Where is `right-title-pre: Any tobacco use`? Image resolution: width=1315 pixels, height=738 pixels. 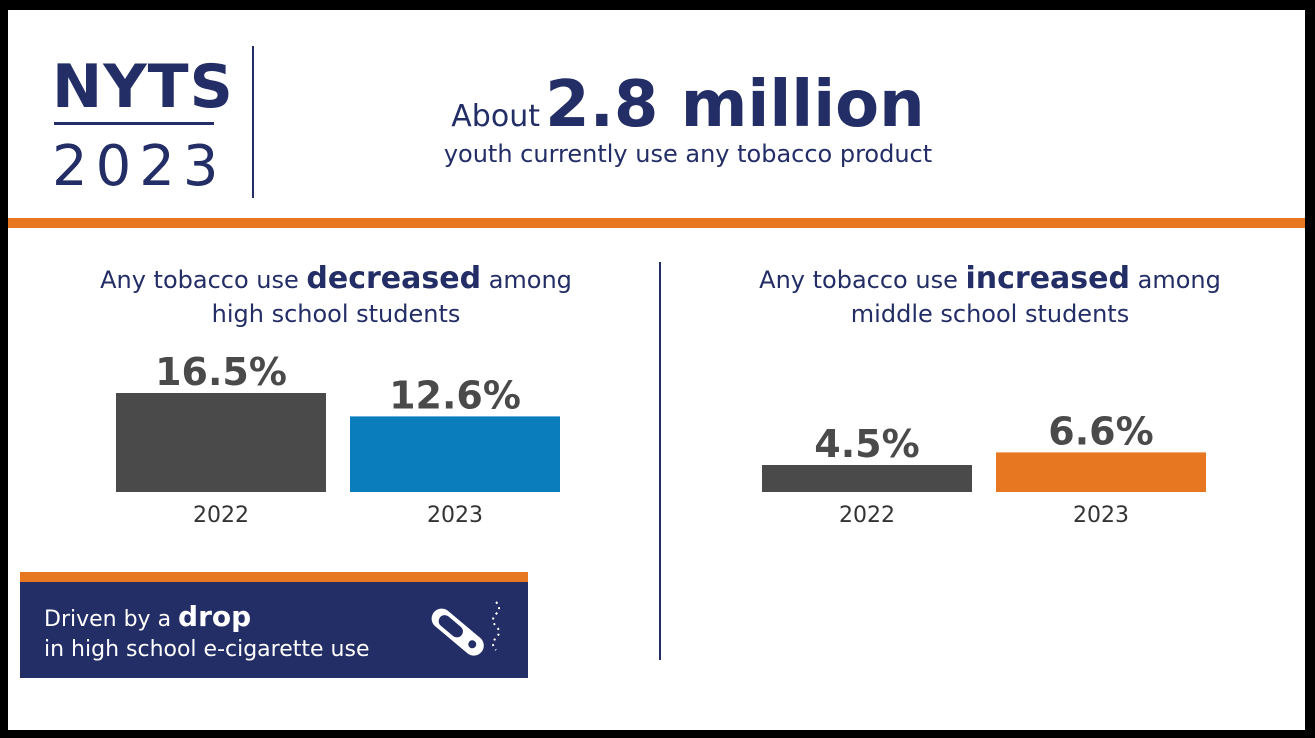 right-title-pre: Any tobacco use is located at coordinates (862, 280).